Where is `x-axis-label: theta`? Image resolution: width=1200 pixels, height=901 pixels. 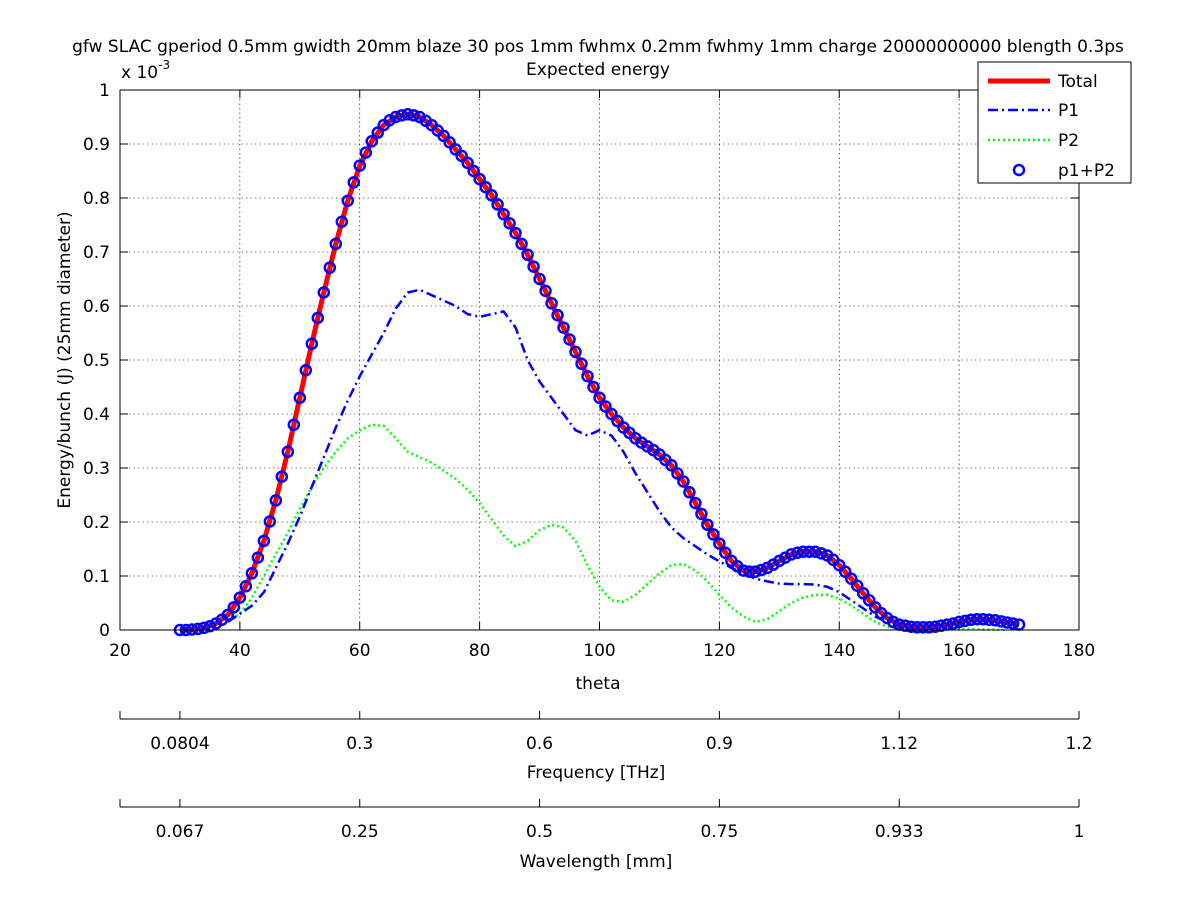
x-axis-label: theta is located at coordinates (598, 684).